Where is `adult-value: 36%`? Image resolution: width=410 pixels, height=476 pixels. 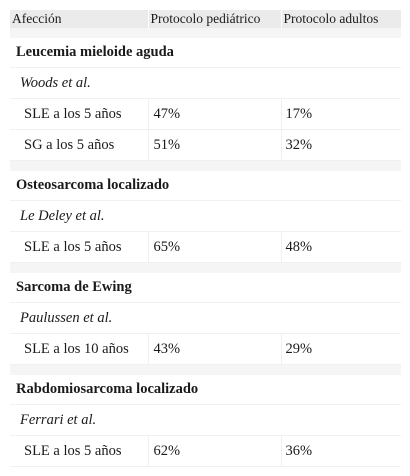
adult-value: 36% is located at coordinates (340, 451).